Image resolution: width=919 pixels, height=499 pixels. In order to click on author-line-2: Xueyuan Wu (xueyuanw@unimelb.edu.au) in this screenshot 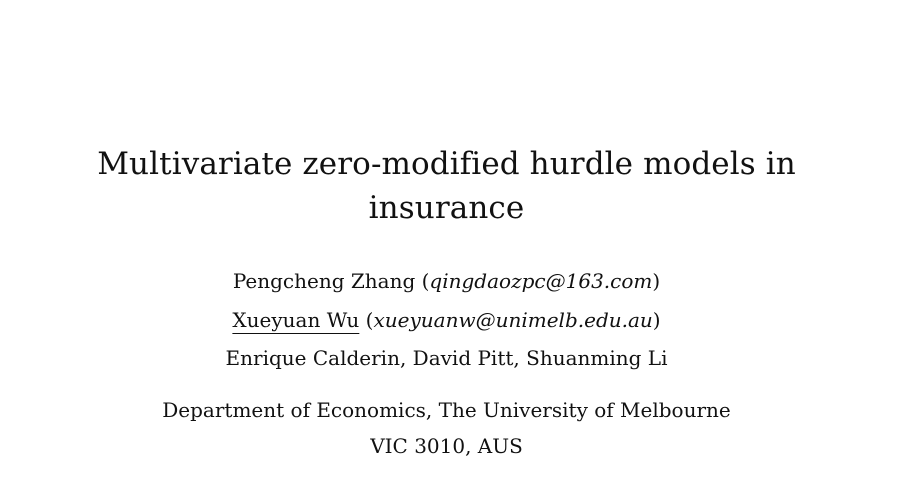, I will do `click(446, 319)`.